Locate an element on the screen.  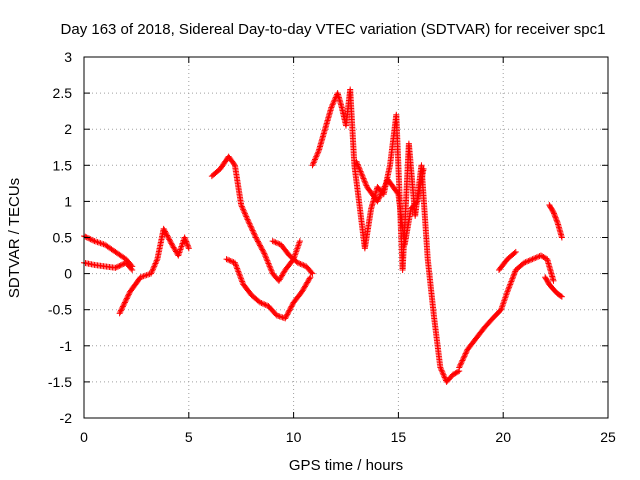
y-tick-label: 2.5 is located at coordinates (63, 93).